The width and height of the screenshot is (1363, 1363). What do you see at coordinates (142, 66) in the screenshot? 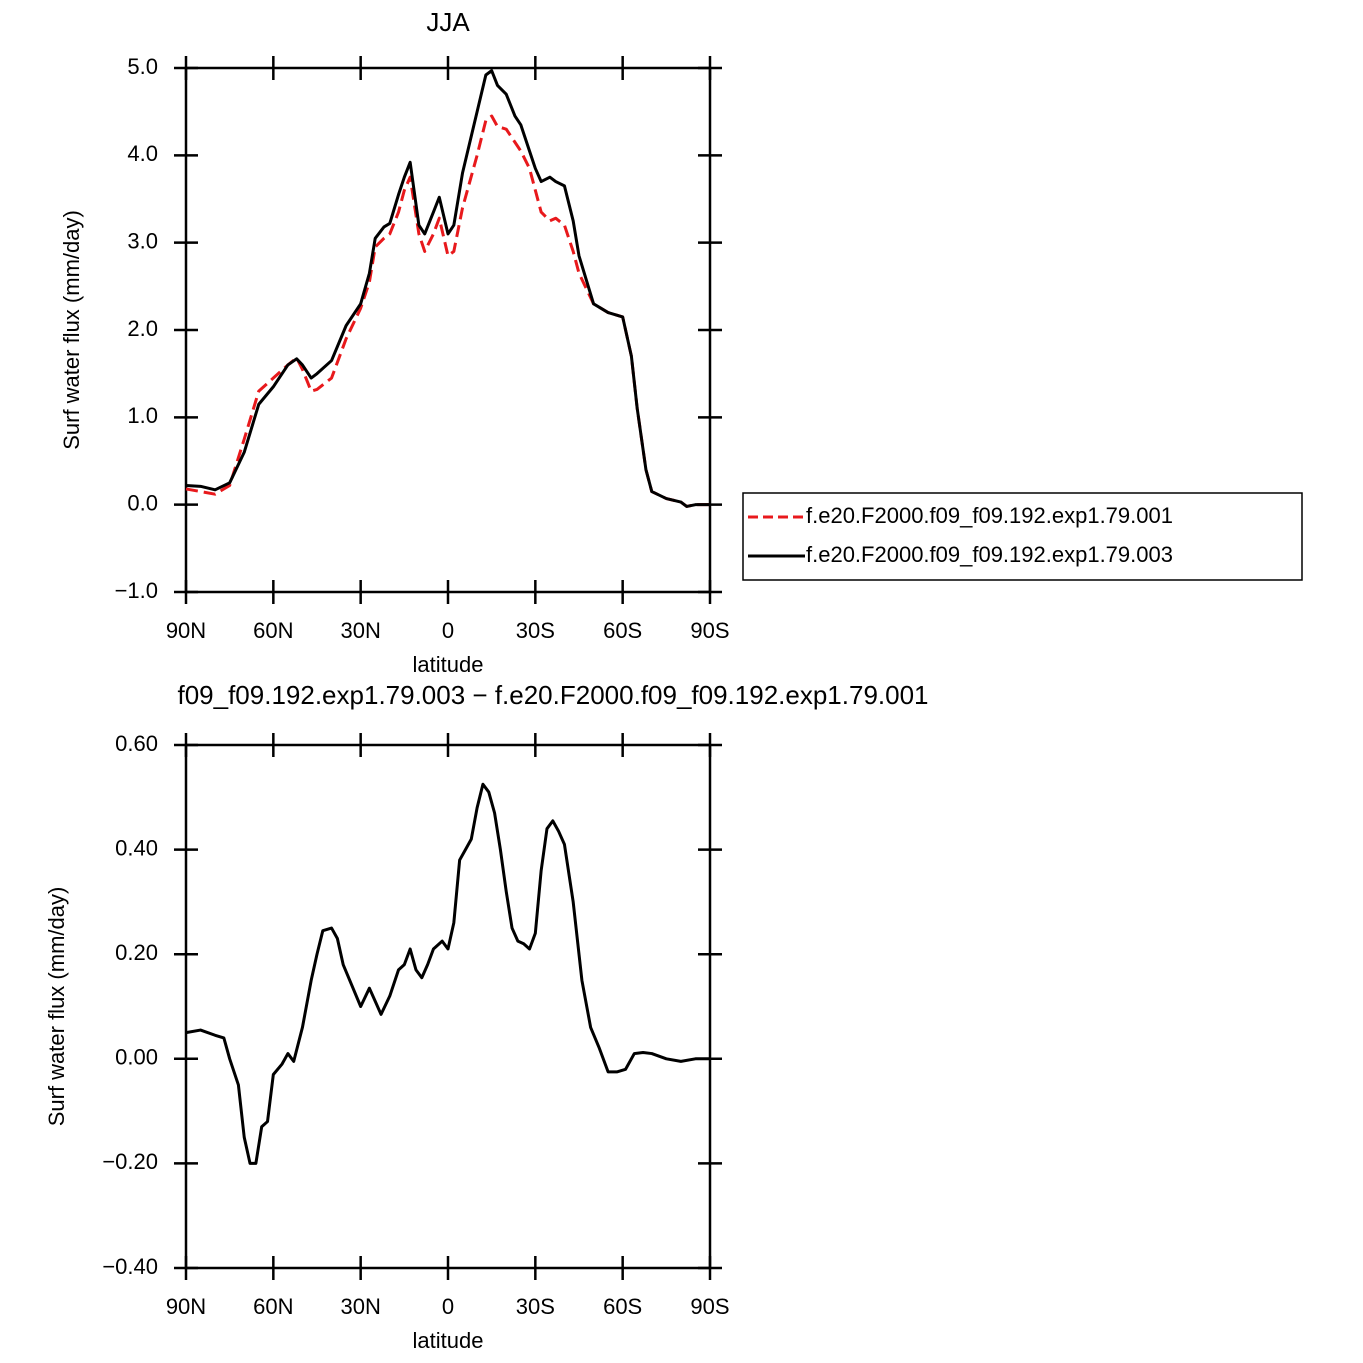
I see `y-tick-label: 5.0` at bounding box center [142, 66].